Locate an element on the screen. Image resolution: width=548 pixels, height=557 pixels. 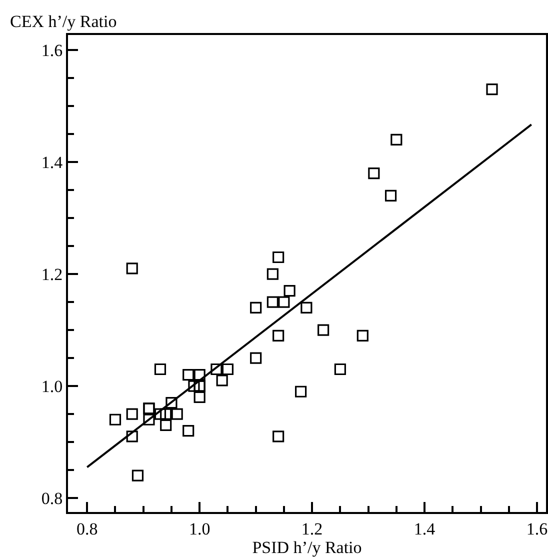
x-tick-label: 1.0 is located at coordinates (199, 528).